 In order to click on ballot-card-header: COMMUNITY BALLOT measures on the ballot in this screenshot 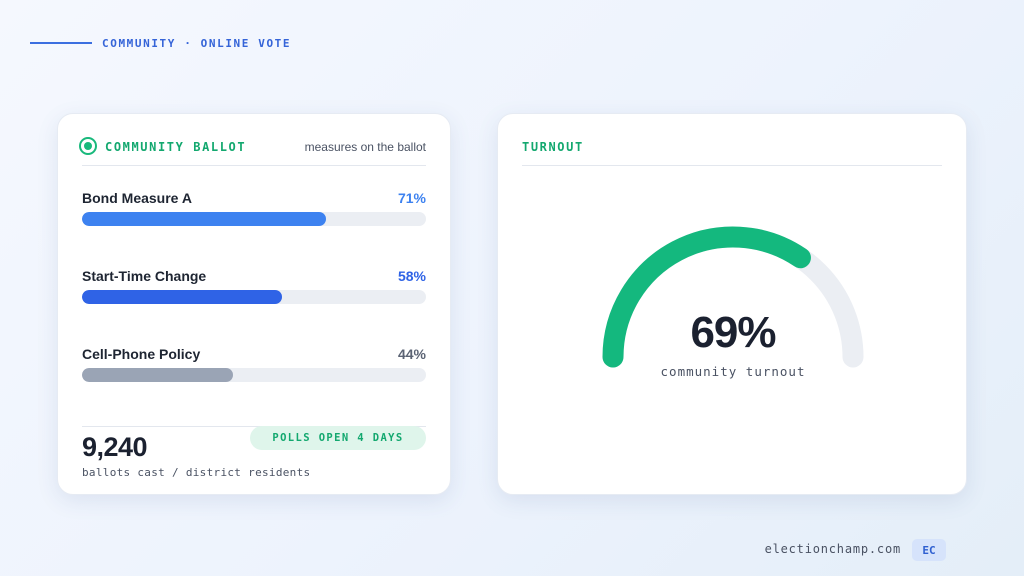, I will do `click(252, 151)`.